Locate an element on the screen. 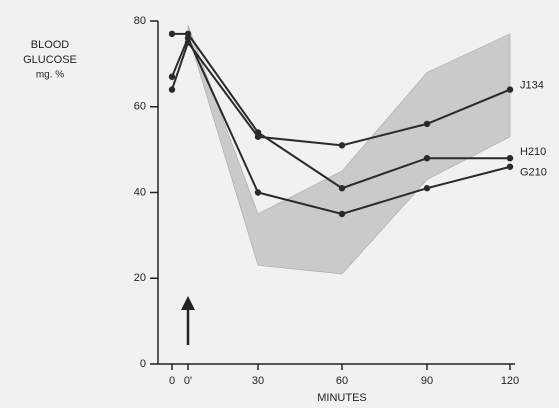 The height and width of the screenshot is (408, 559). y-tick-label: 40 is located at coordinates (140, 192).